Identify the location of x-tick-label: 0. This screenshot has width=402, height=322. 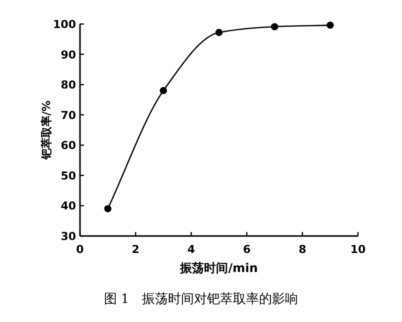
(80, 249).